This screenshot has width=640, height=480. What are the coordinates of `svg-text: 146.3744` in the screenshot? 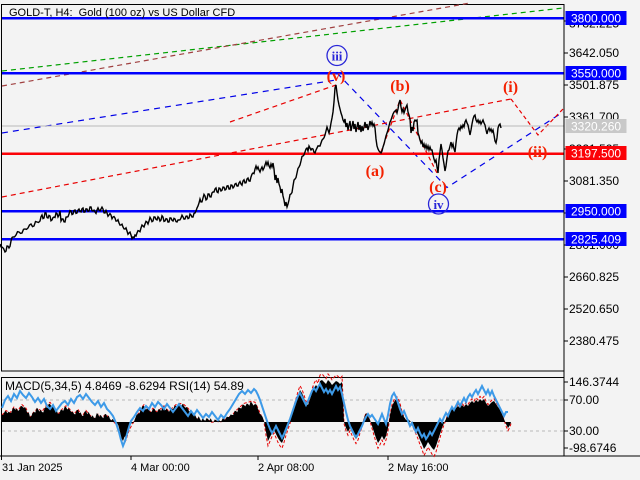 It's located at (594, 382).